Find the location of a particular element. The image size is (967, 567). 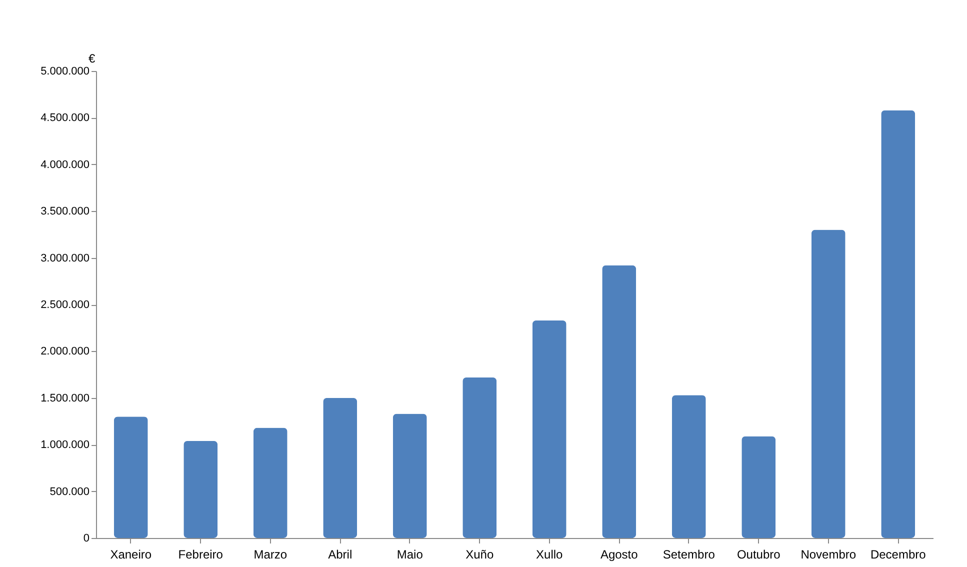

x-tick-label: Xuño is located at coordinates (480, 555).